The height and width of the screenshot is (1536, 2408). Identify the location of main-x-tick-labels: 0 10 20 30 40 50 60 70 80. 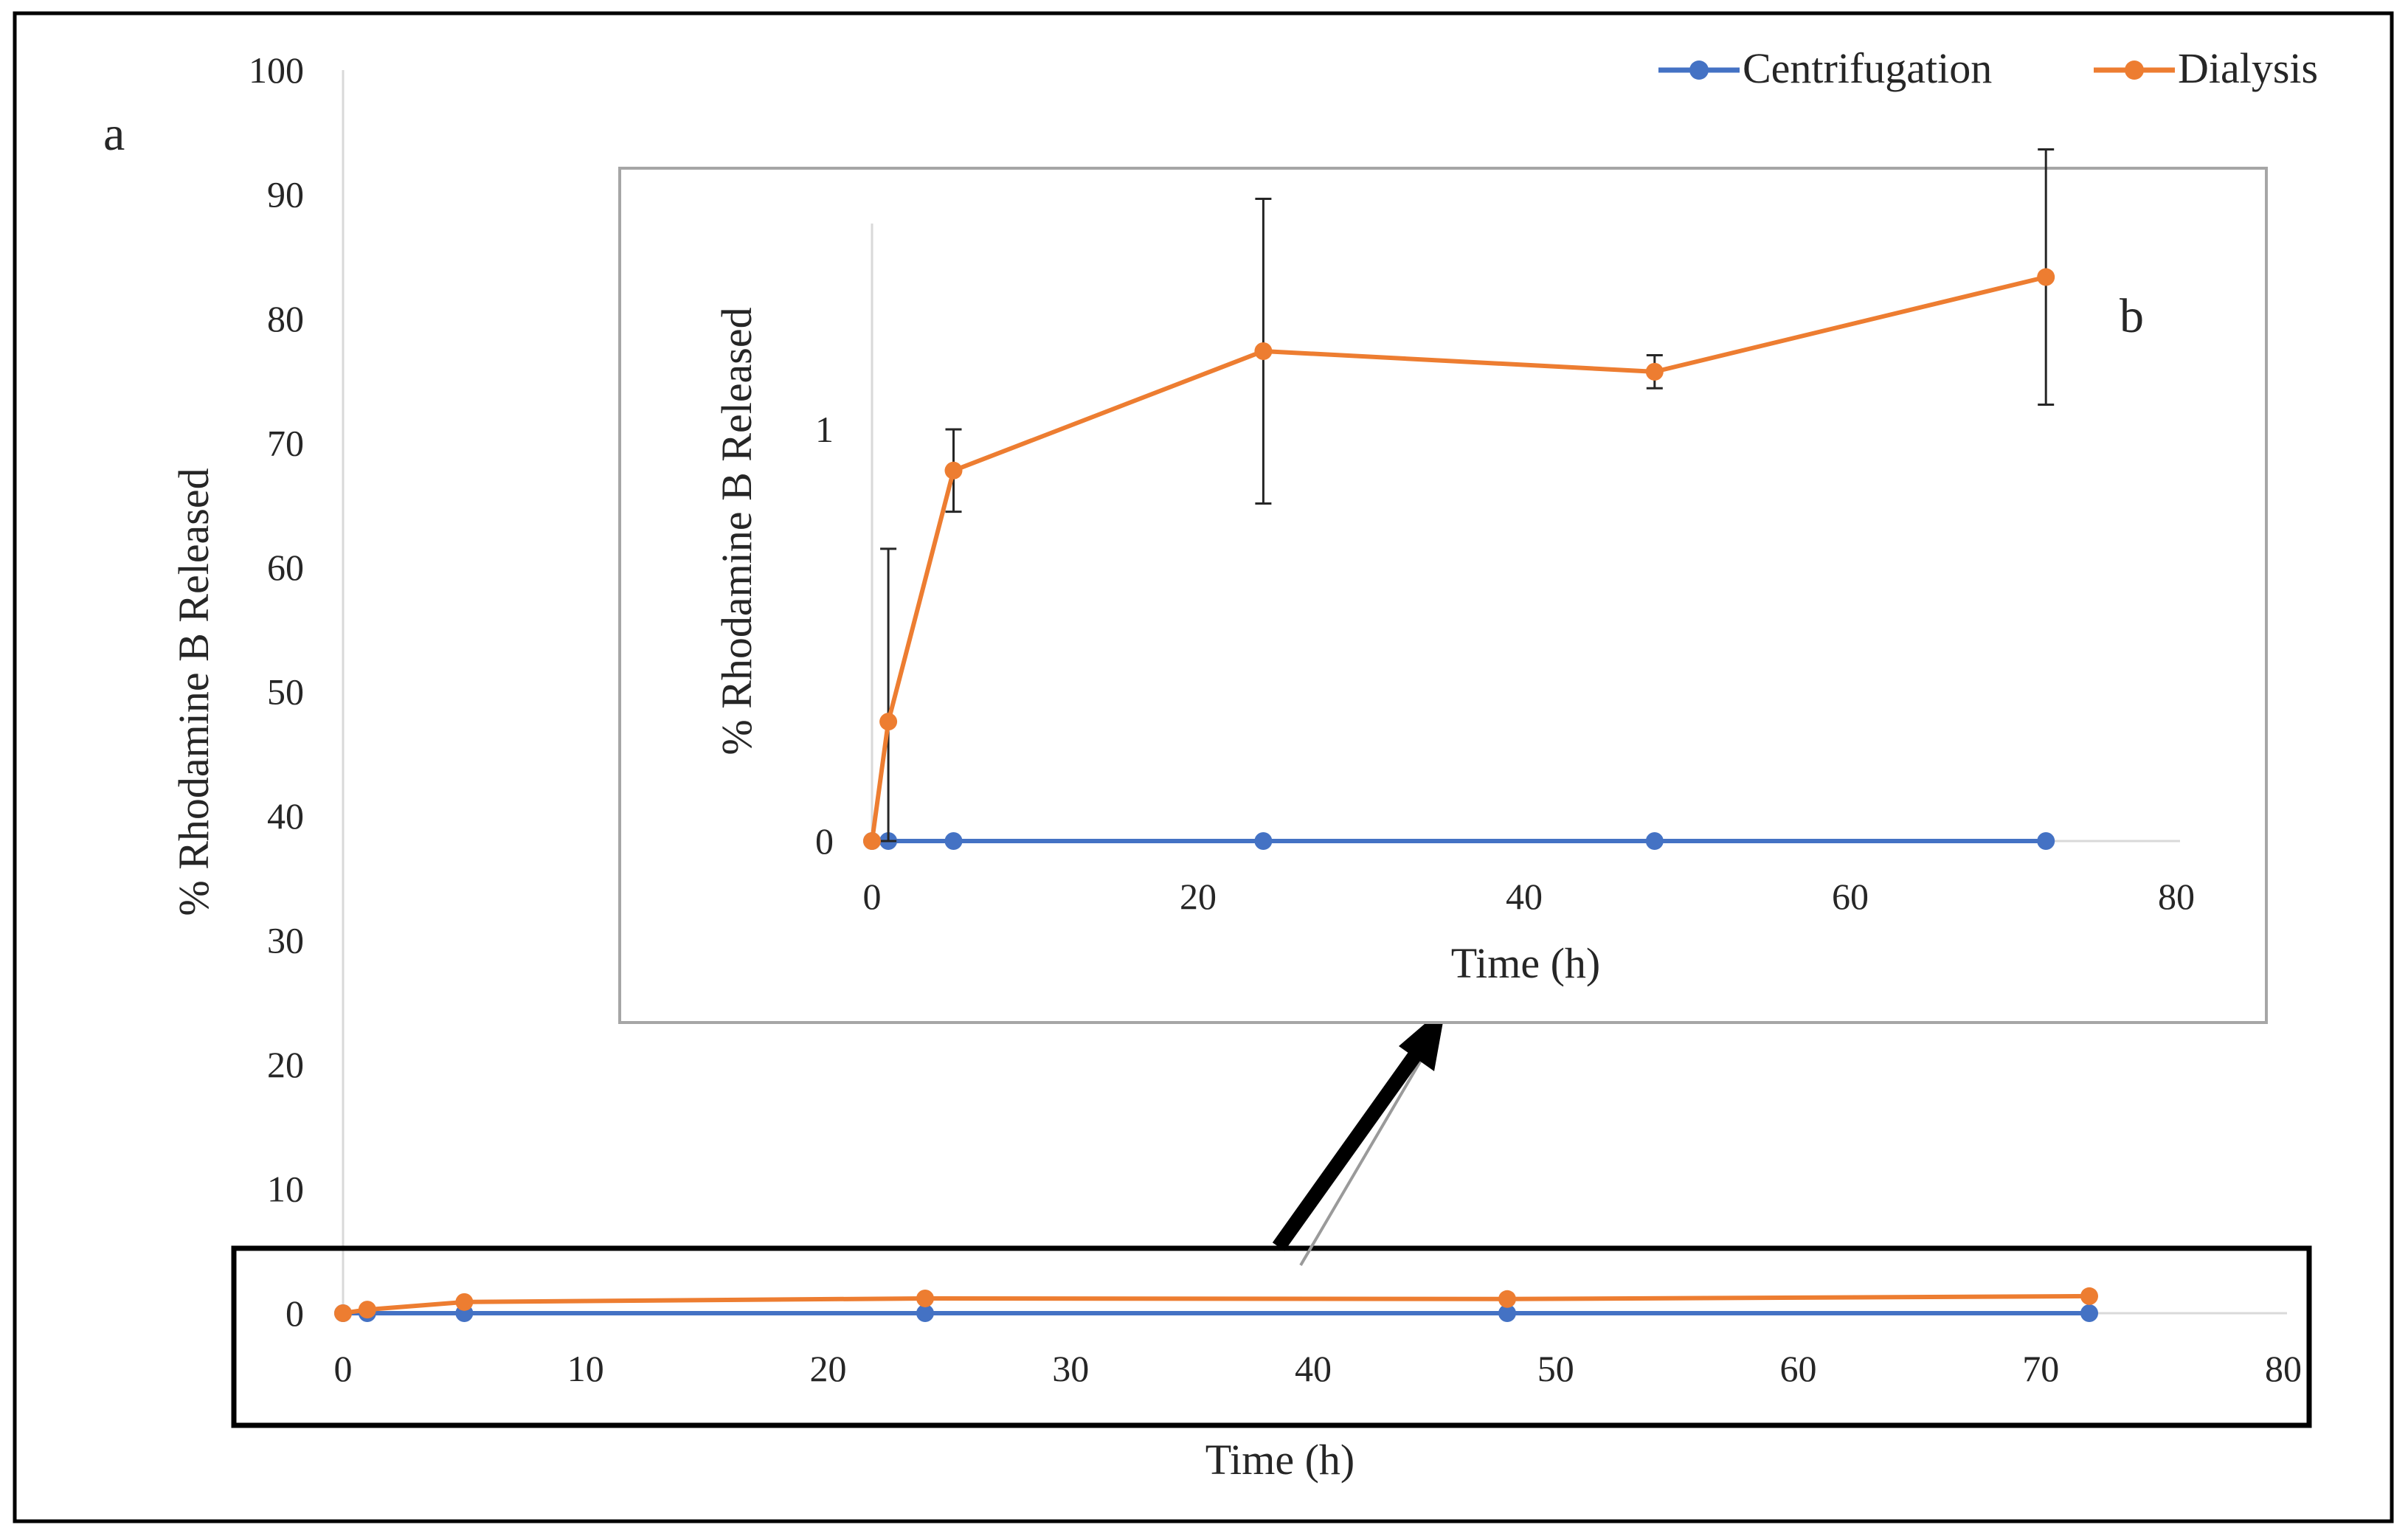
(1318, 1368).